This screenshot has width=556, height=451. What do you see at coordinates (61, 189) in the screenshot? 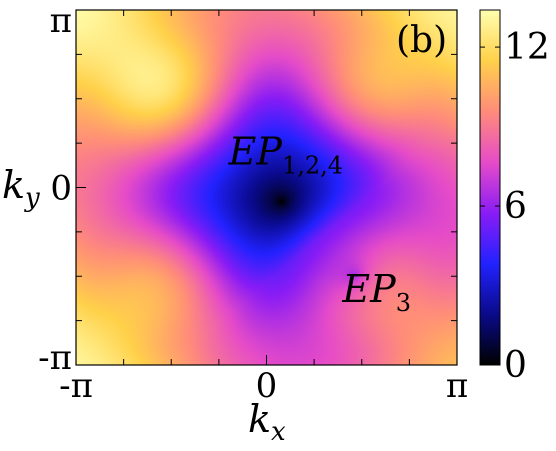
I see `y-tick-label: 0` at bounding box center [61, 189].